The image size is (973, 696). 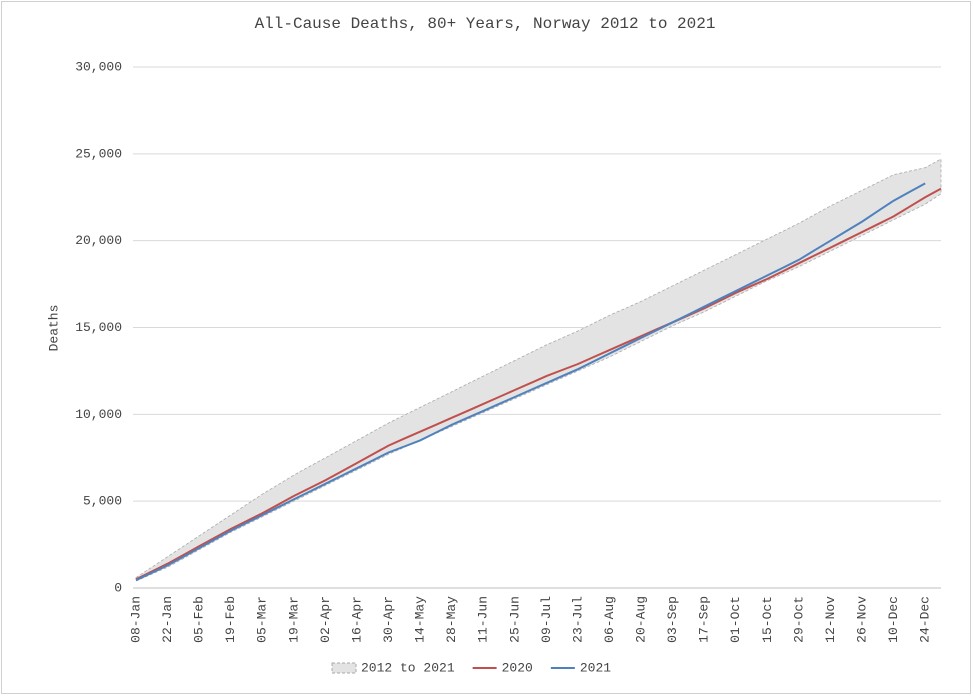 What do you see at coordinates (767, 619) in the screenshot?
I see `x-tick-label: 15-Oct` at bounding box center [767, 619].